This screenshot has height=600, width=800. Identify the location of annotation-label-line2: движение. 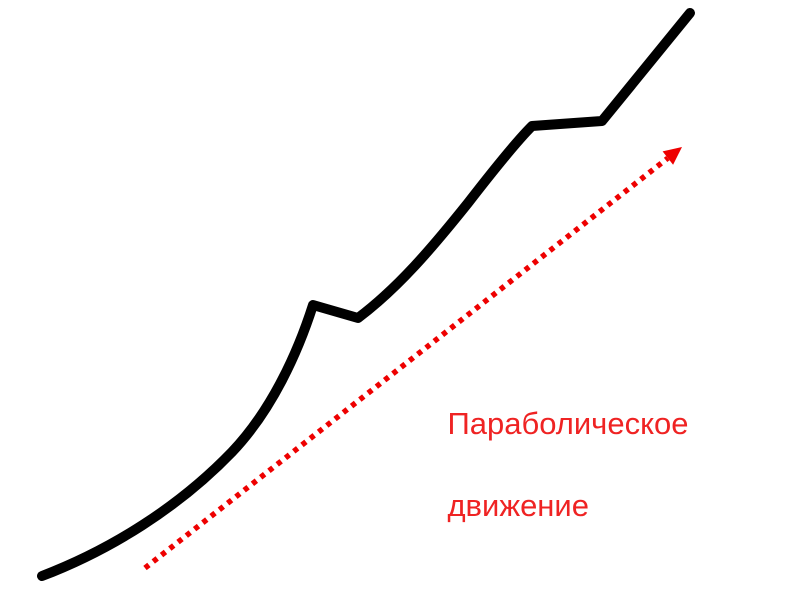
(518, 505).